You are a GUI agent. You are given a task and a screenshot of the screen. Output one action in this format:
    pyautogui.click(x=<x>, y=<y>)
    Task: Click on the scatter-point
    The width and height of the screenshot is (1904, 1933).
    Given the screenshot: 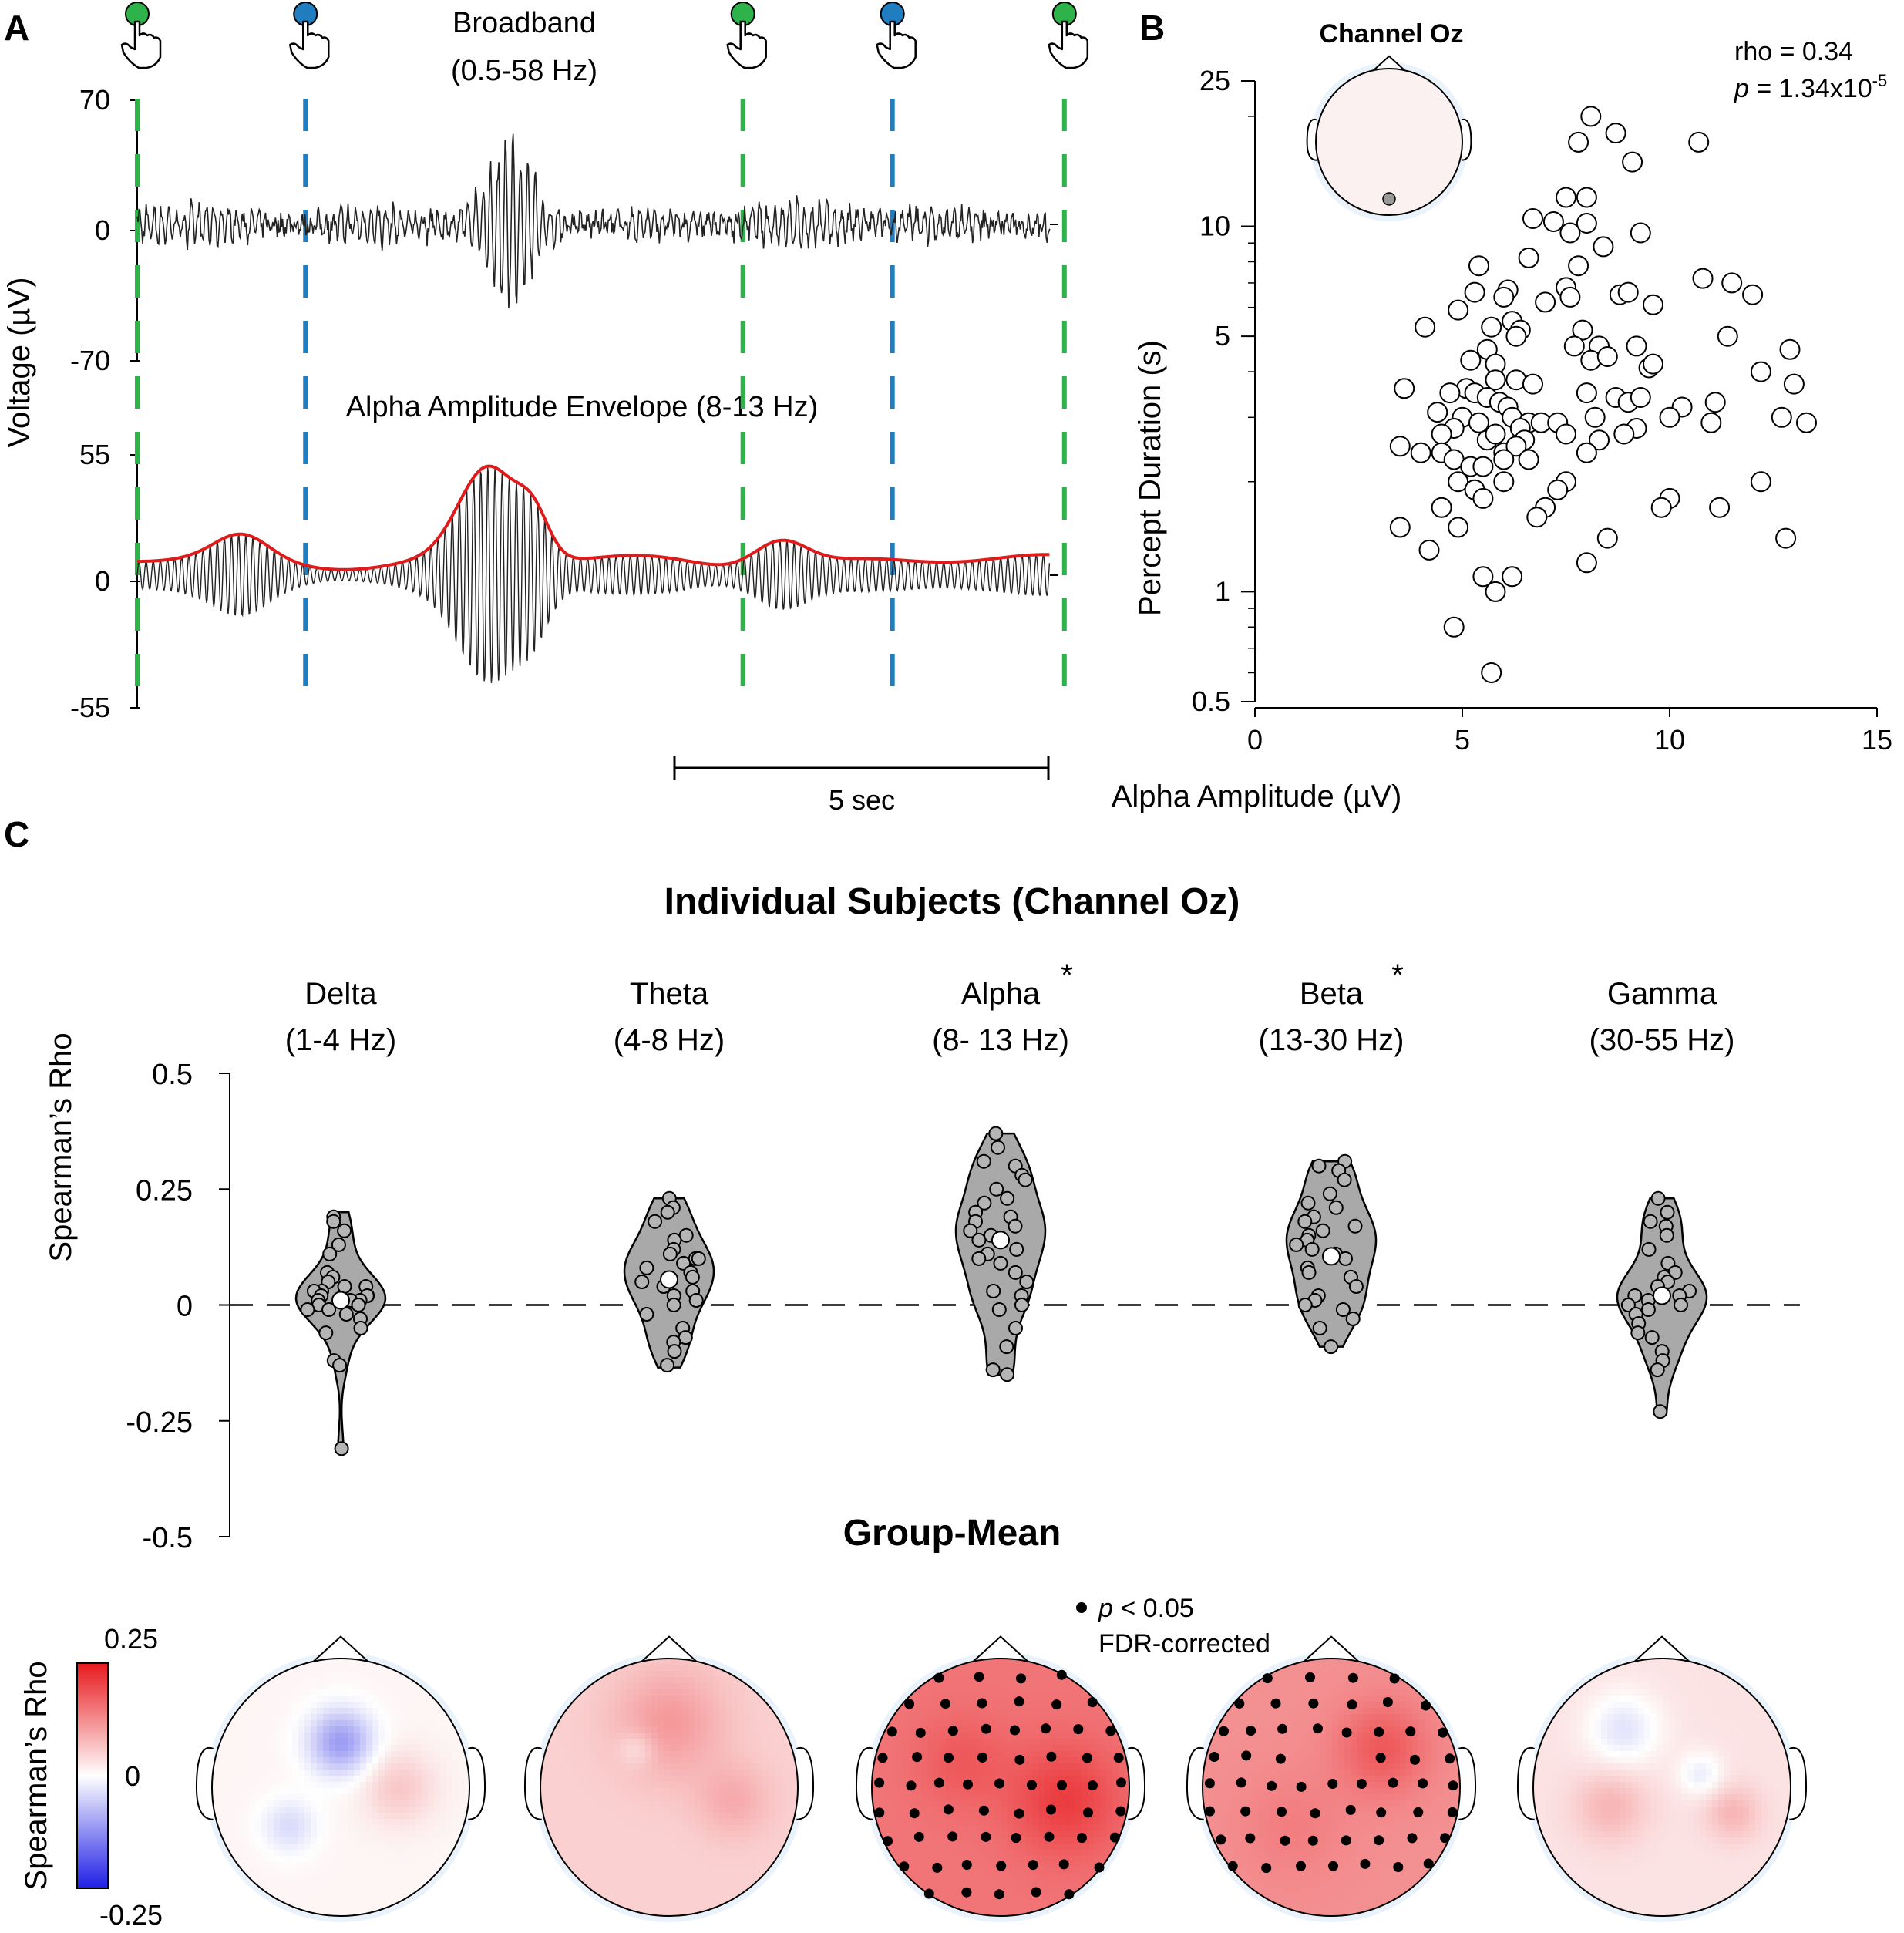 What is the action you would take?
    pyautogui.click(x=1711, y=422)
    